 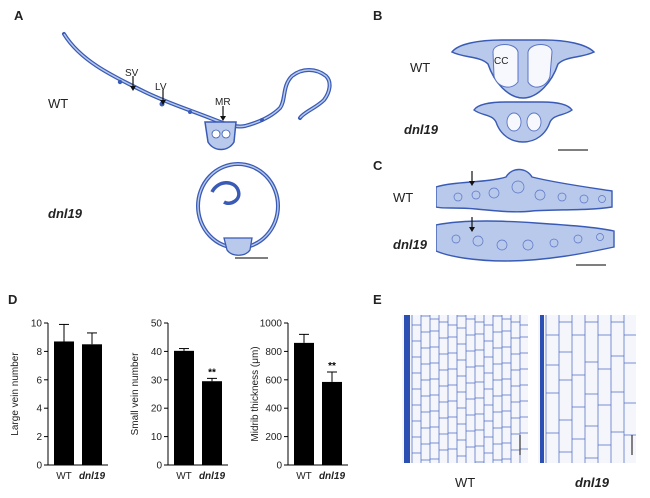 What do you see at coordinates (157, 352) in the screenshot?
I see `y-tick-label: 40` at bounding box center [157, 352].